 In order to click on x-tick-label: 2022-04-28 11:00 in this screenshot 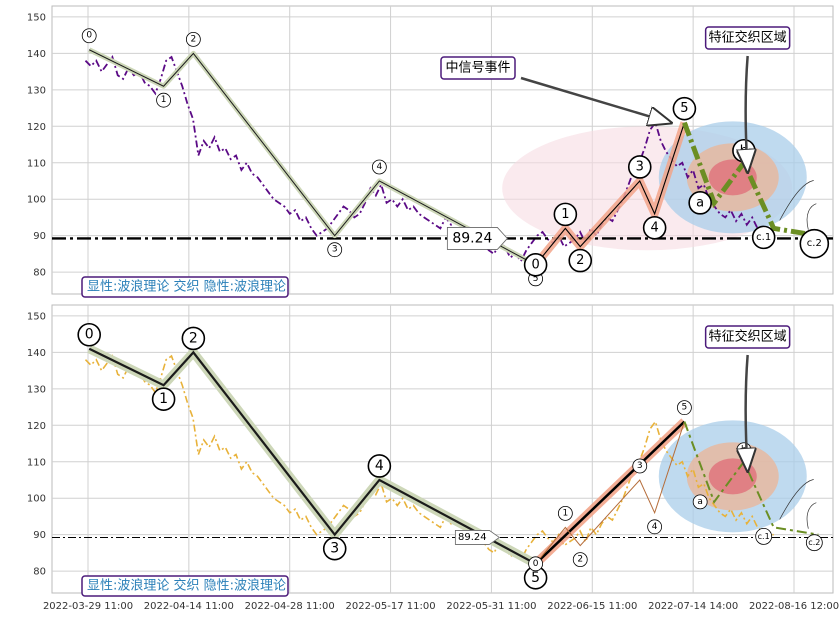, I will do `click(290, 606)`.